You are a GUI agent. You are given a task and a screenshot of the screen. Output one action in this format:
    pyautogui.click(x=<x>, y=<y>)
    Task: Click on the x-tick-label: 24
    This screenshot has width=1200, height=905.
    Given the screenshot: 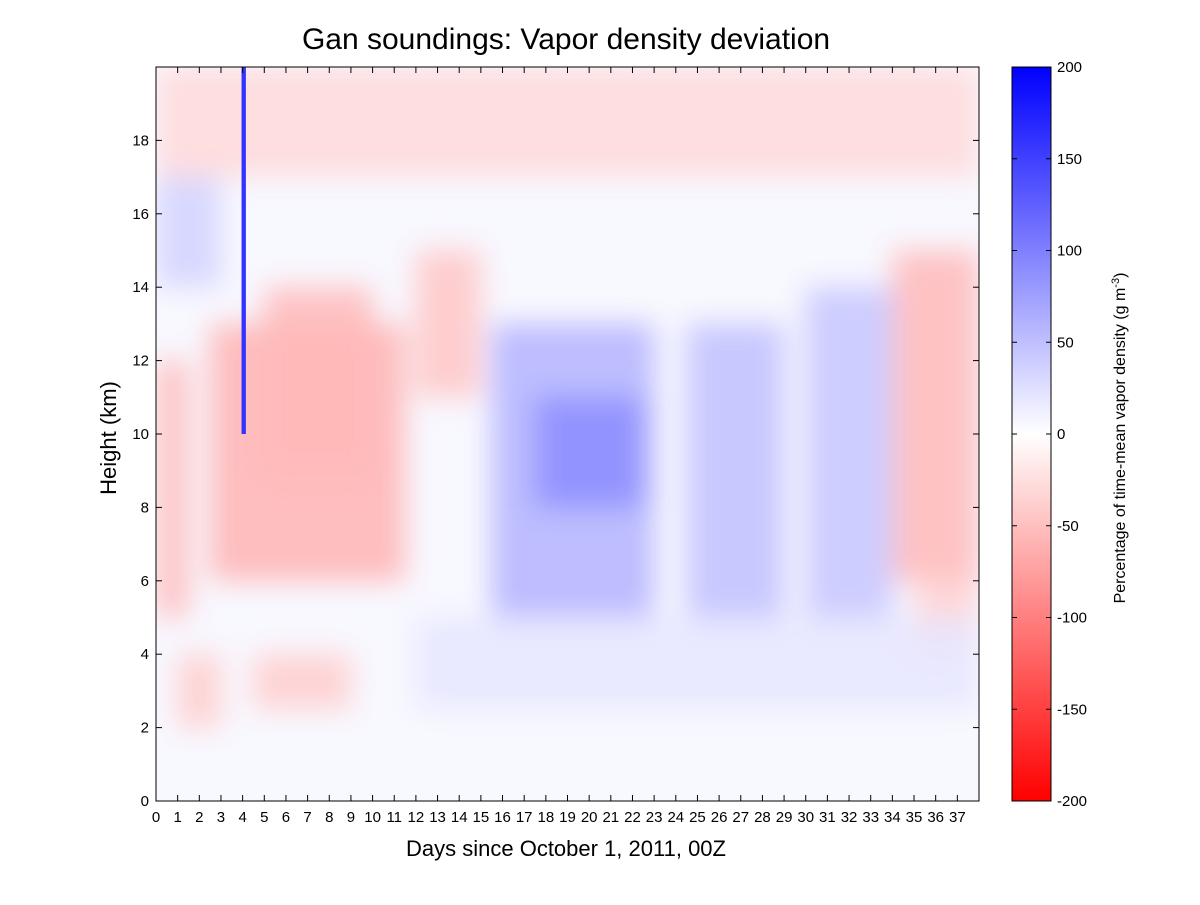 What is the action you would take?
    pyautogui.click(x=675, y=817)
    